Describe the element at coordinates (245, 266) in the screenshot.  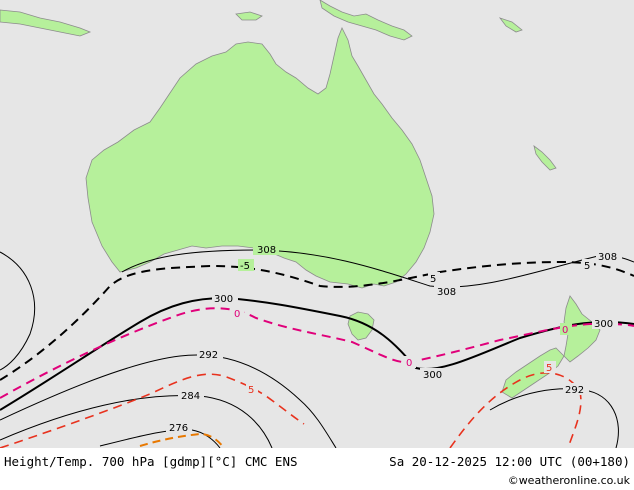
I see `label-temp-minus5: -5` at that location.